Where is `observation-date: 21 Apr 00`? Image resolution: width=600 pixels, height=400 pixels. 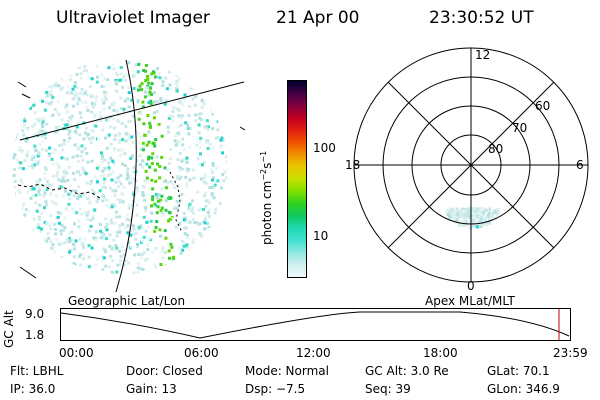
observation-date: 21 Apr 00 is located at coordinates (318, 18).